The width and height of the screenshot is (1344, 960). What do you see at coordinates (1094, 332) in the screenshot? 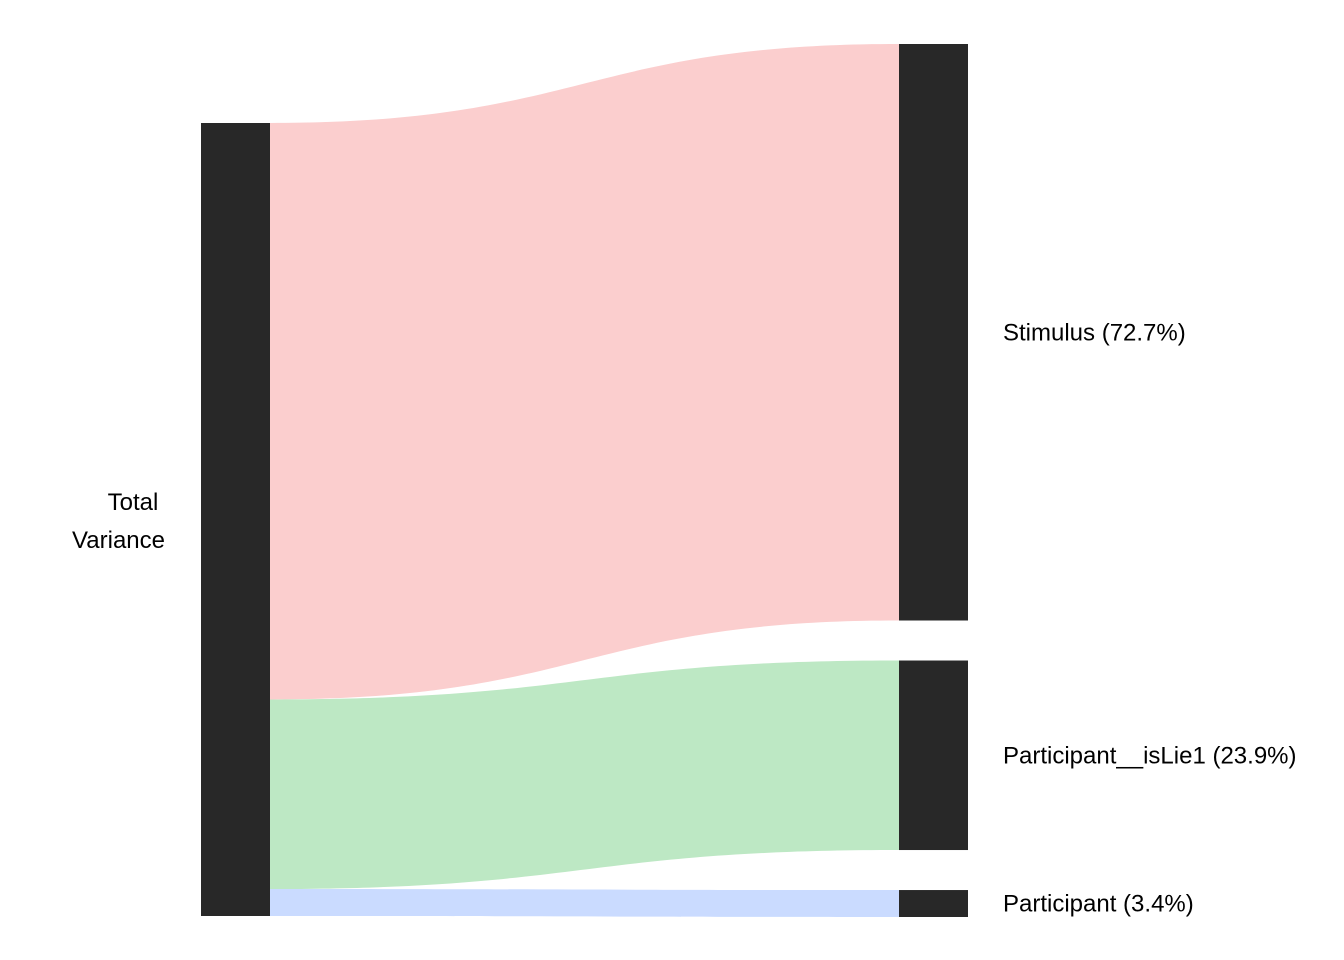
I see `target-label-stimulus: Stimulus (72.7%)` at bounding box center [1094, 332].